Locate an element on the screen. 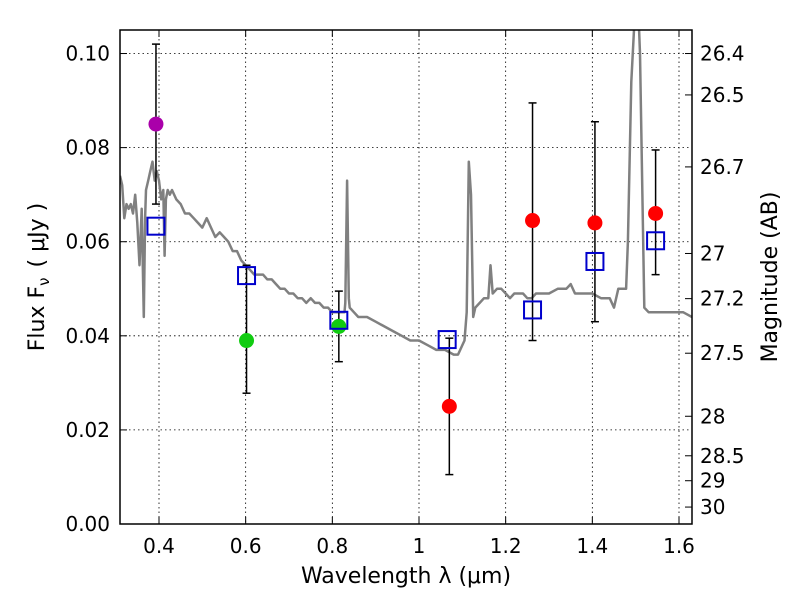  x-tick-label: 1.4 is located at coordinates (592, 546).